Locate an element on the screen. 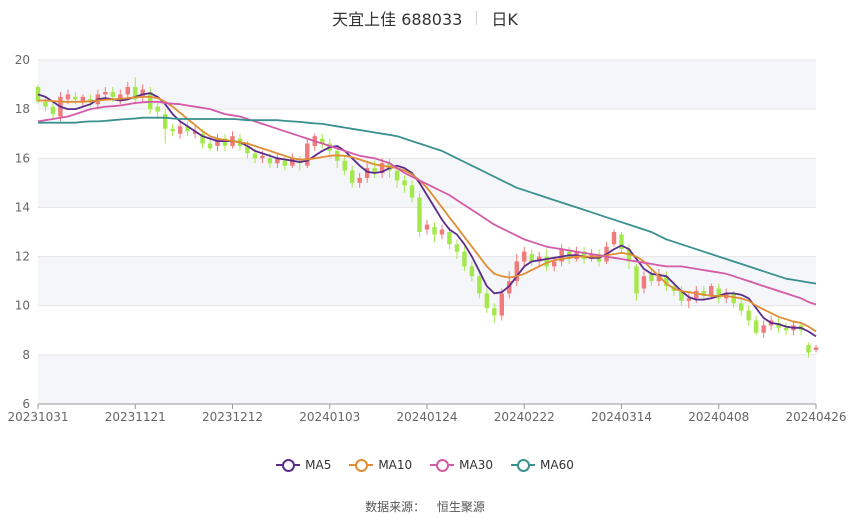 Image resolution: width=850 pixels, height=517 pixels. legend-item-ma30: MA30 is located at coordinates (461, 465).